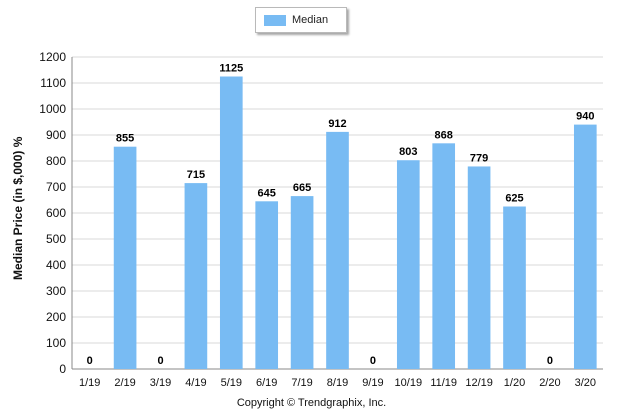 This screenshot has height=419, width=623. Describe the element at coordinates (302, 188) in the screenshot. I see `data-label: 665` at that location.